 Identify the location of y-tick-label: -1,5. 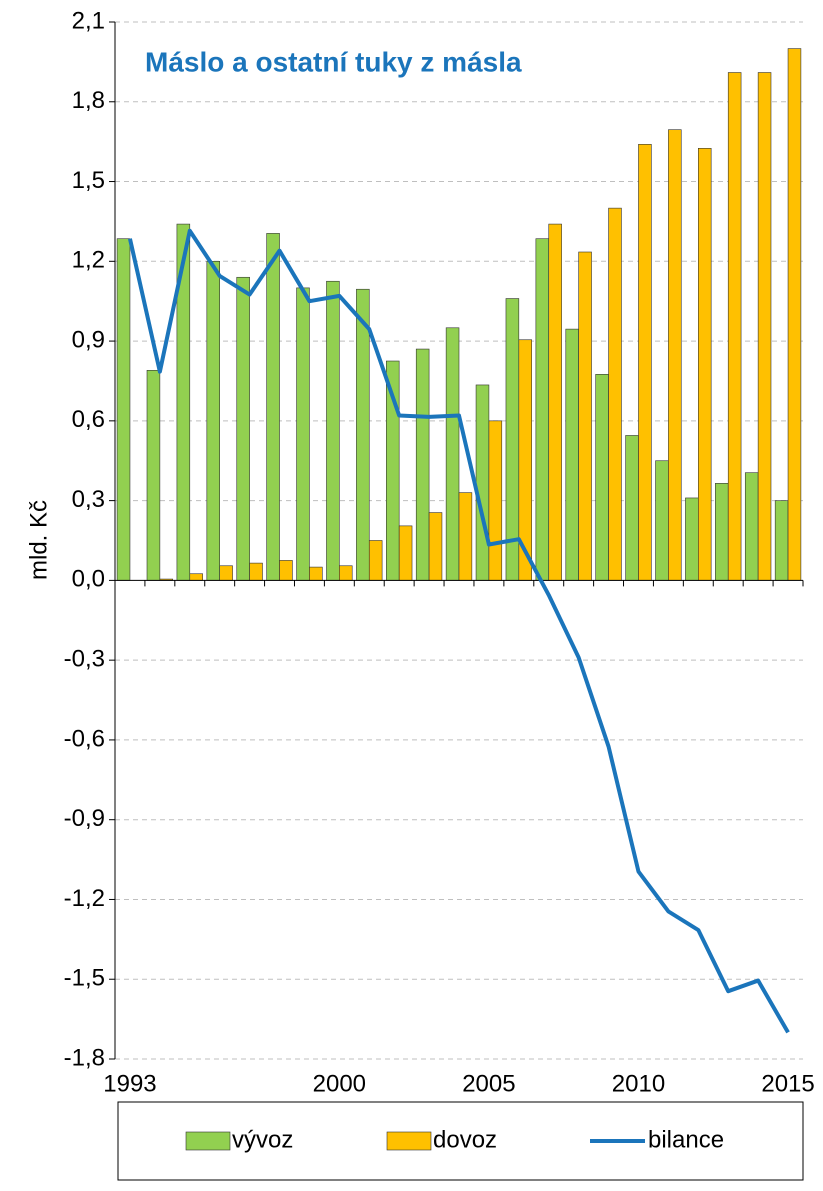
(84, 978).